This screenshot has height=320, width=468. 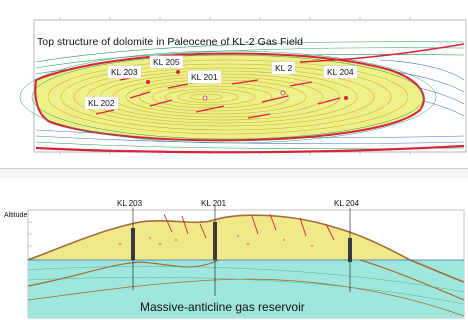 I want to click on water-zone-layers, so click(x=246, y=285).